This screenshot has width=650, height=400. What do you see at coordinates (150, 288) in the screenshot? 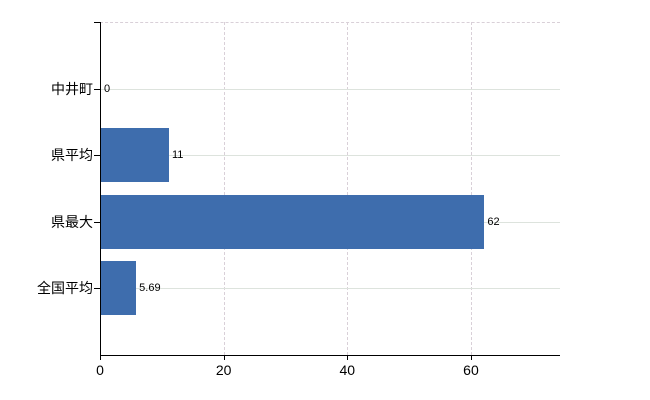
I see `bar-value-label: 5.69` at bounding box center [150, 288].